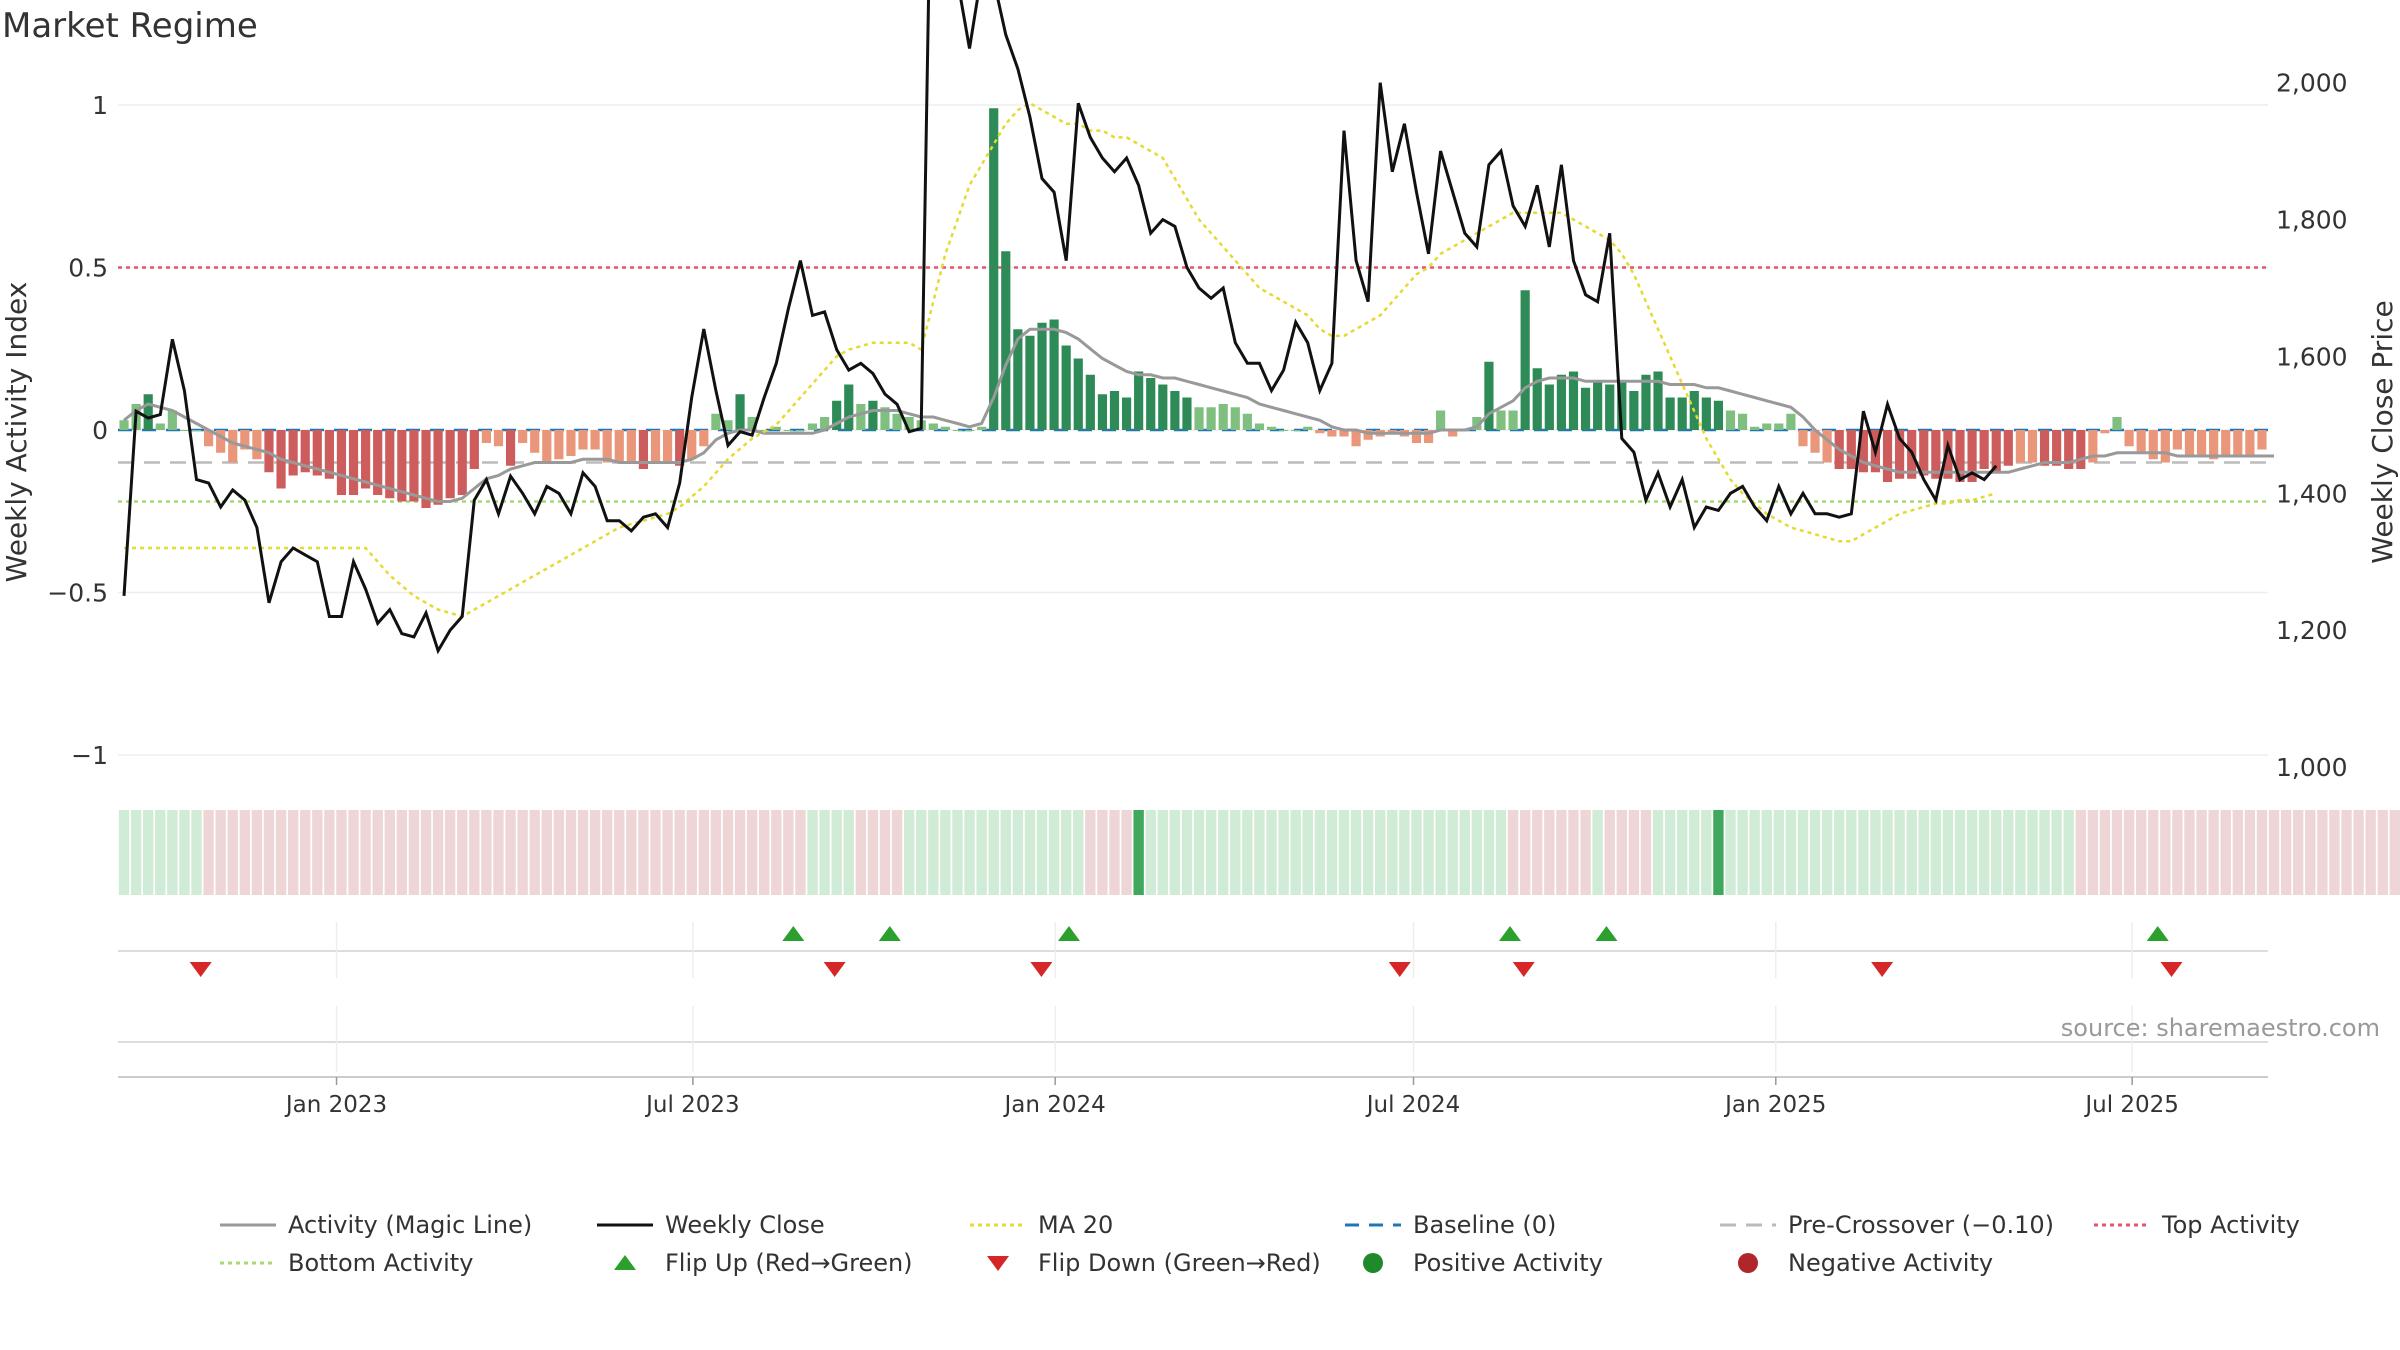 Image resolution: width=2400 pixels, height=1350 pixels. What do you see at coordinates (1068, 933) in the screenshot?
I see `flip-up-marker` at bounding box center [1068, 933].